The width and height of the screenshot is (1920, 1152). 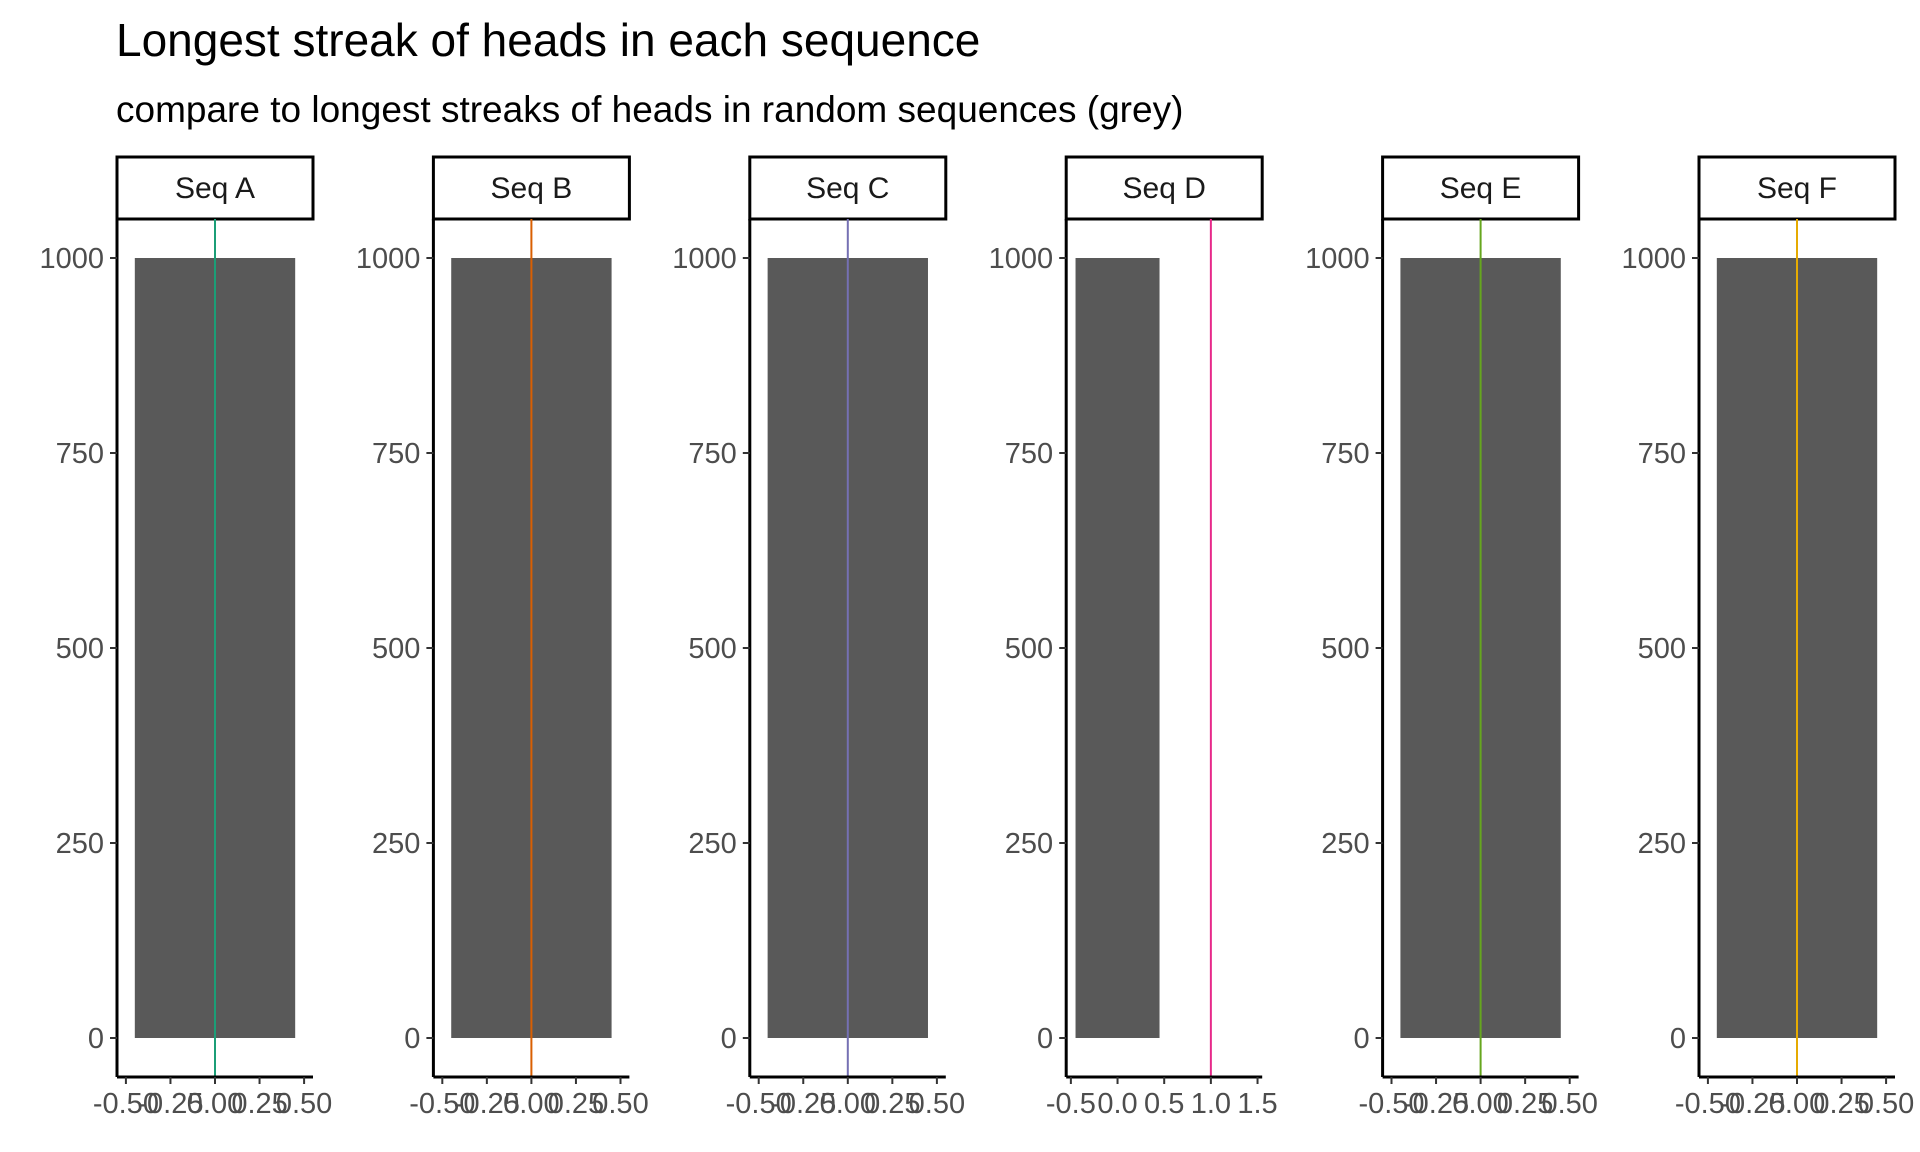 What do you see at coordinates (1257, 1104) in the screenshot?
I see `x-tick-label: 1.5` at bounding box center [1257, 1104].